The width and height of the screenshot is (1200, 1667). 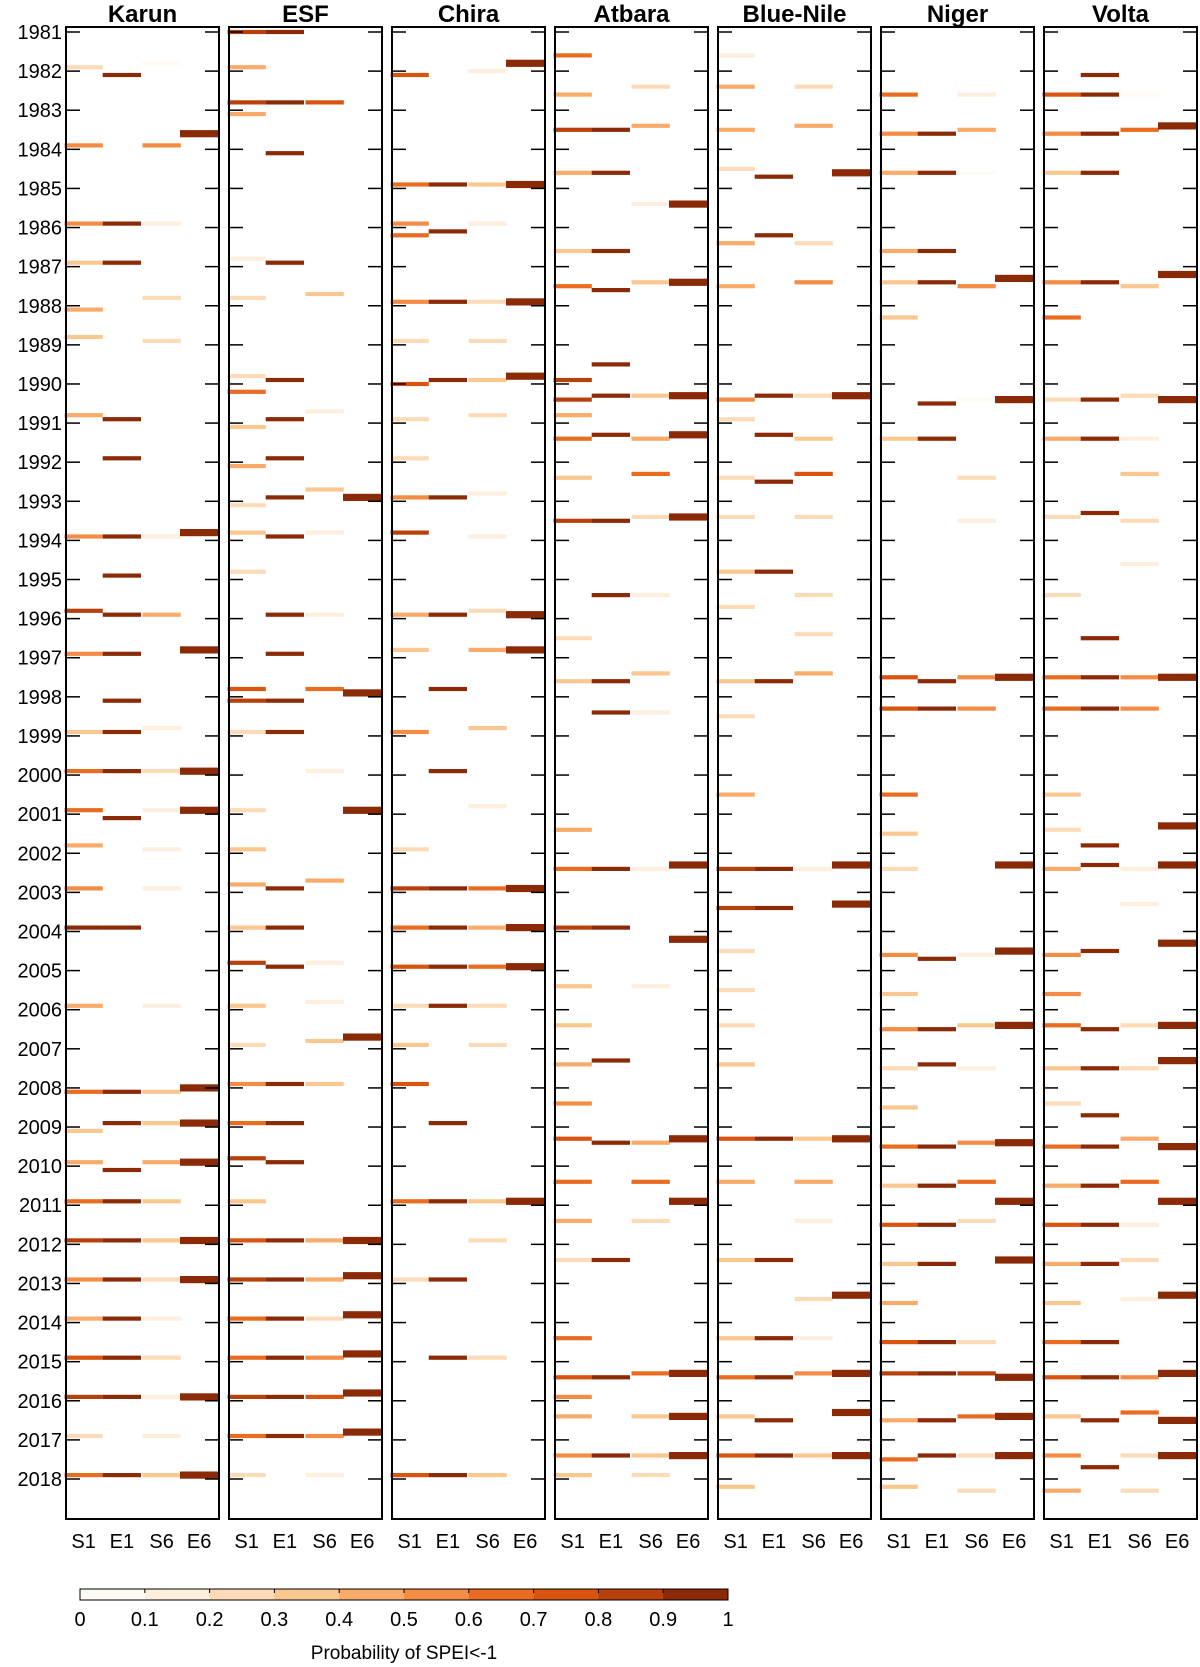 What do you see at coordinates (773, 1138) in the screenshot?
I see `cell-blue-nile-e1` at bounding box center [773, 1138].